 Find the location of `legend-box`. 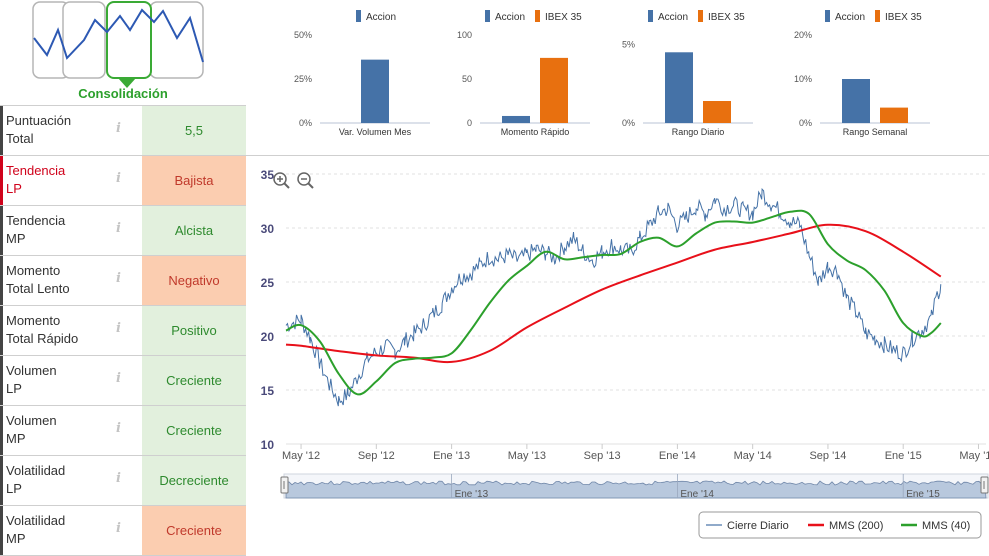

legend-box is located at coordinates (840, 525).